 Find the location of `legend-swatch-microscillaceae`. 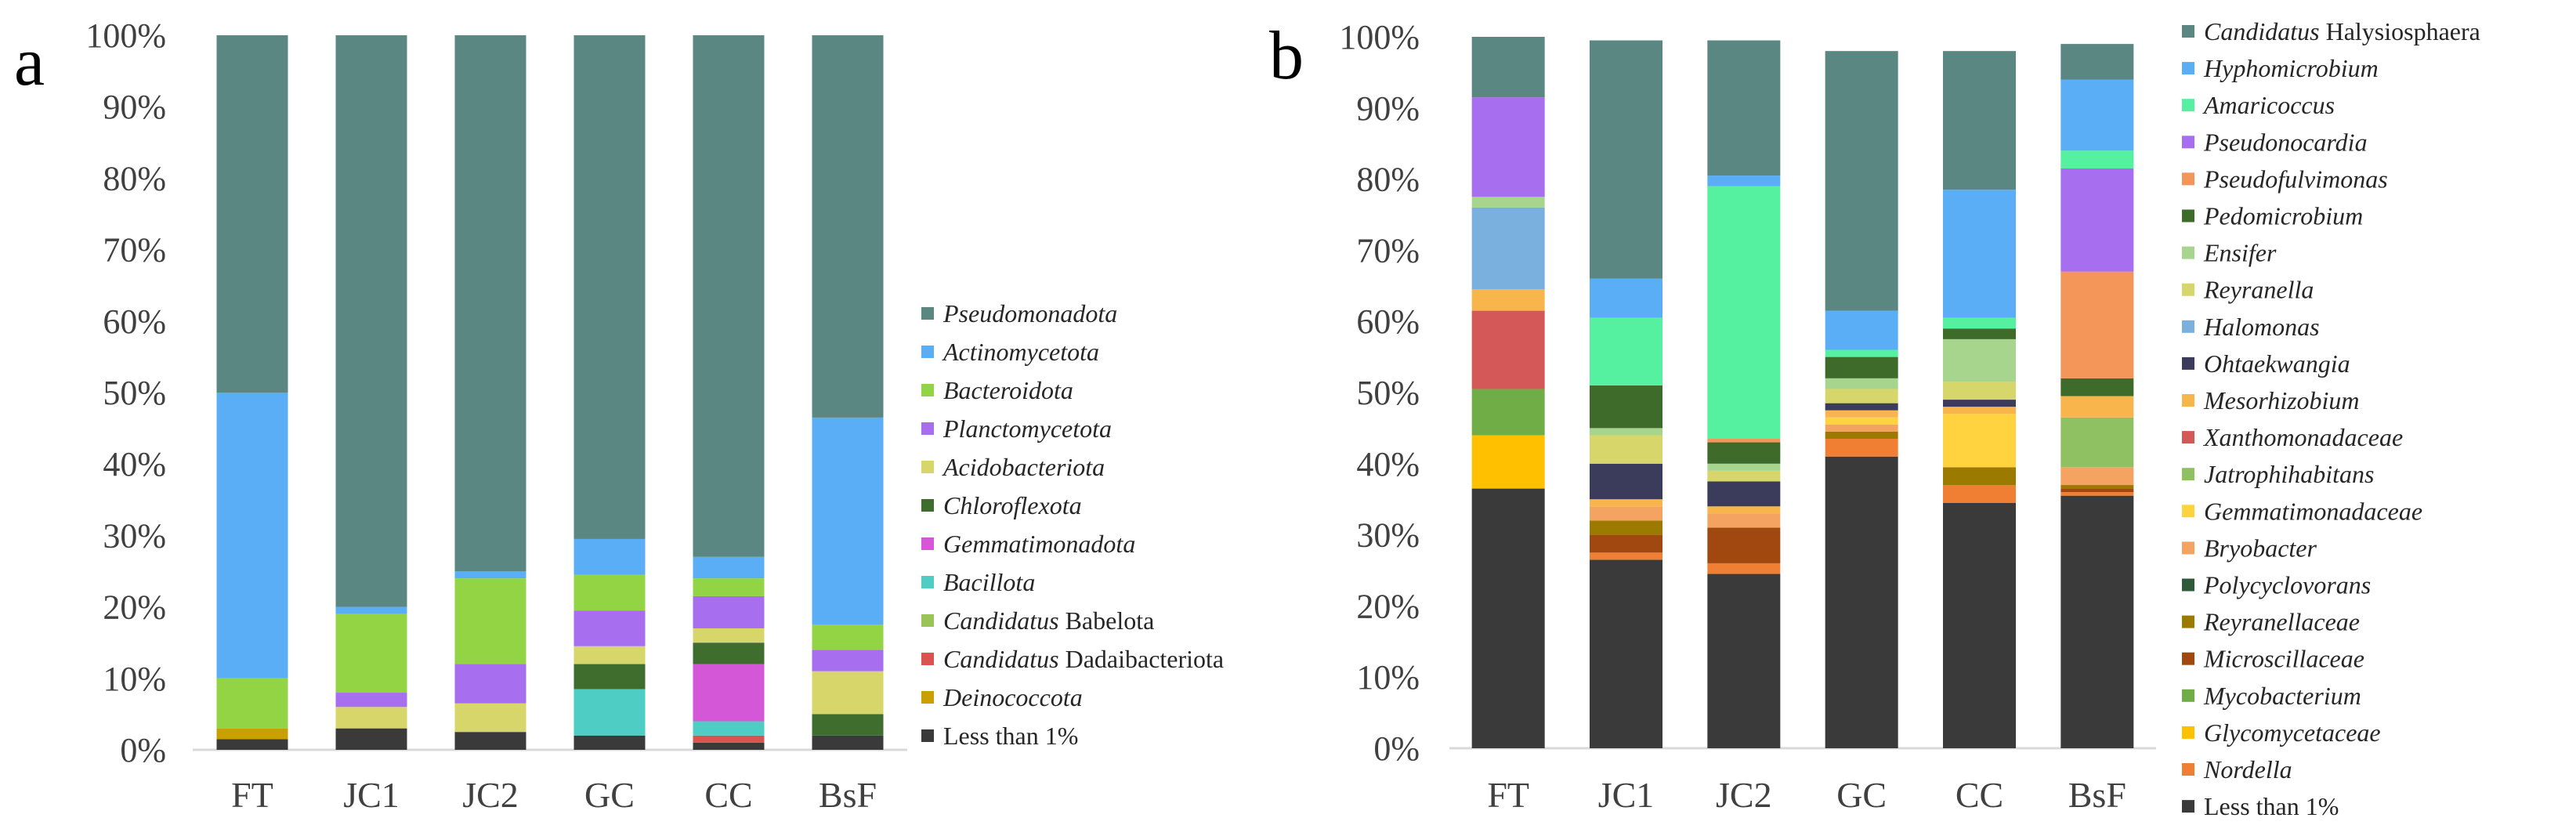

legend-swatch-microscillaceae is located at coordinates (2188, 659).